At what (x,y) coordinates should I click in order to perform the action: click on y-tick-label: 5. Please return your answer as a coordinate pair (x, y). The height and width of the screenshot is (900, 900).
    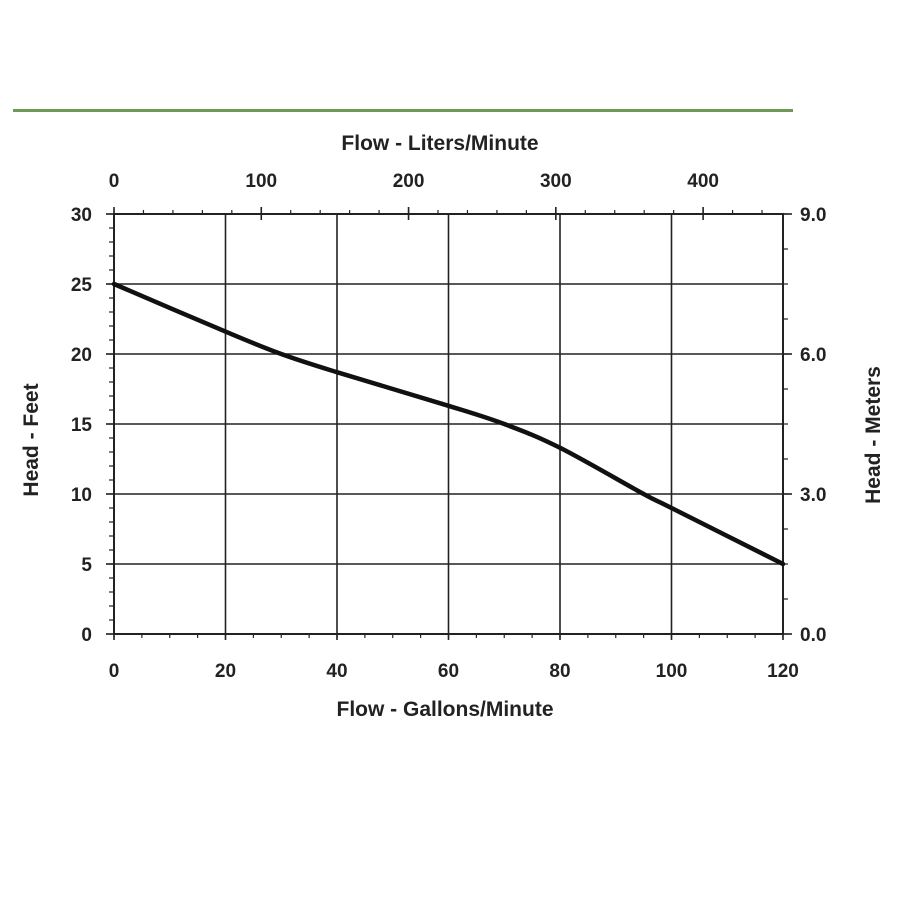
    Looking at the image, I should click on (86, 565).